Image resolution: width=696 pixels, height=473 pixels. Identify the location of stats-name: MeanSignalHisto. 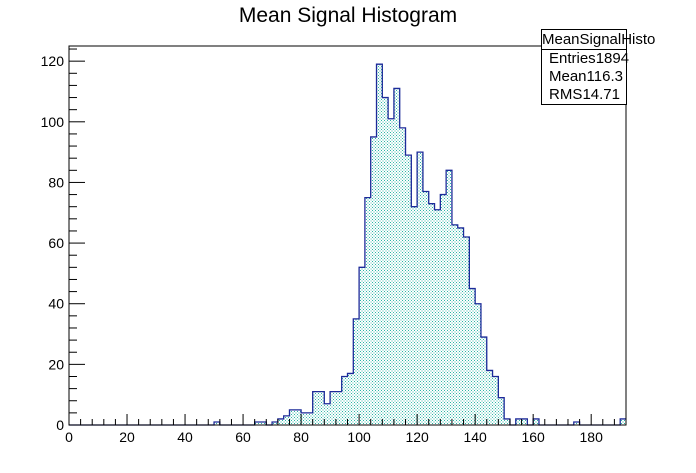
(599, 40).